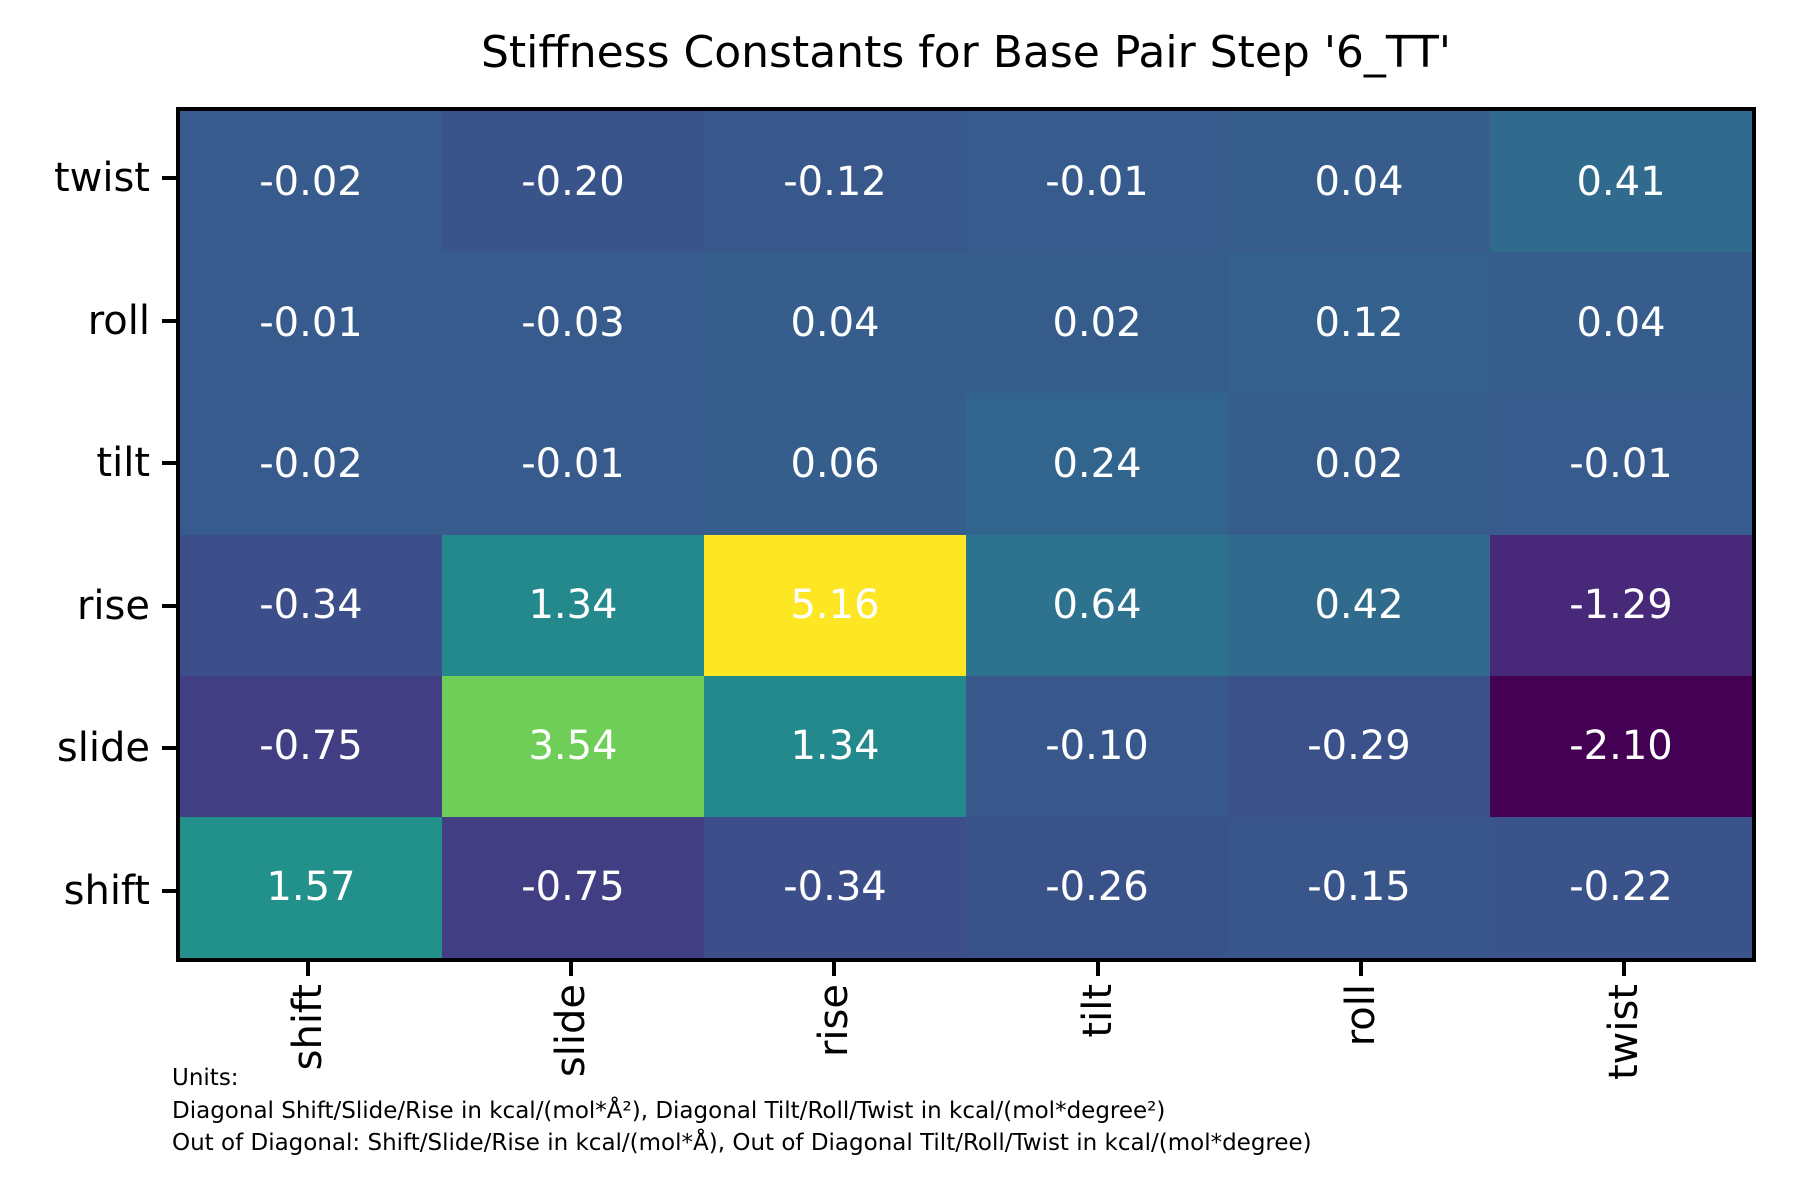 This screenshot has height=1200, width=1800. Describe the element at coordinates (205, 1078) in the screenshot. I see `units-label: Units:` at that location.